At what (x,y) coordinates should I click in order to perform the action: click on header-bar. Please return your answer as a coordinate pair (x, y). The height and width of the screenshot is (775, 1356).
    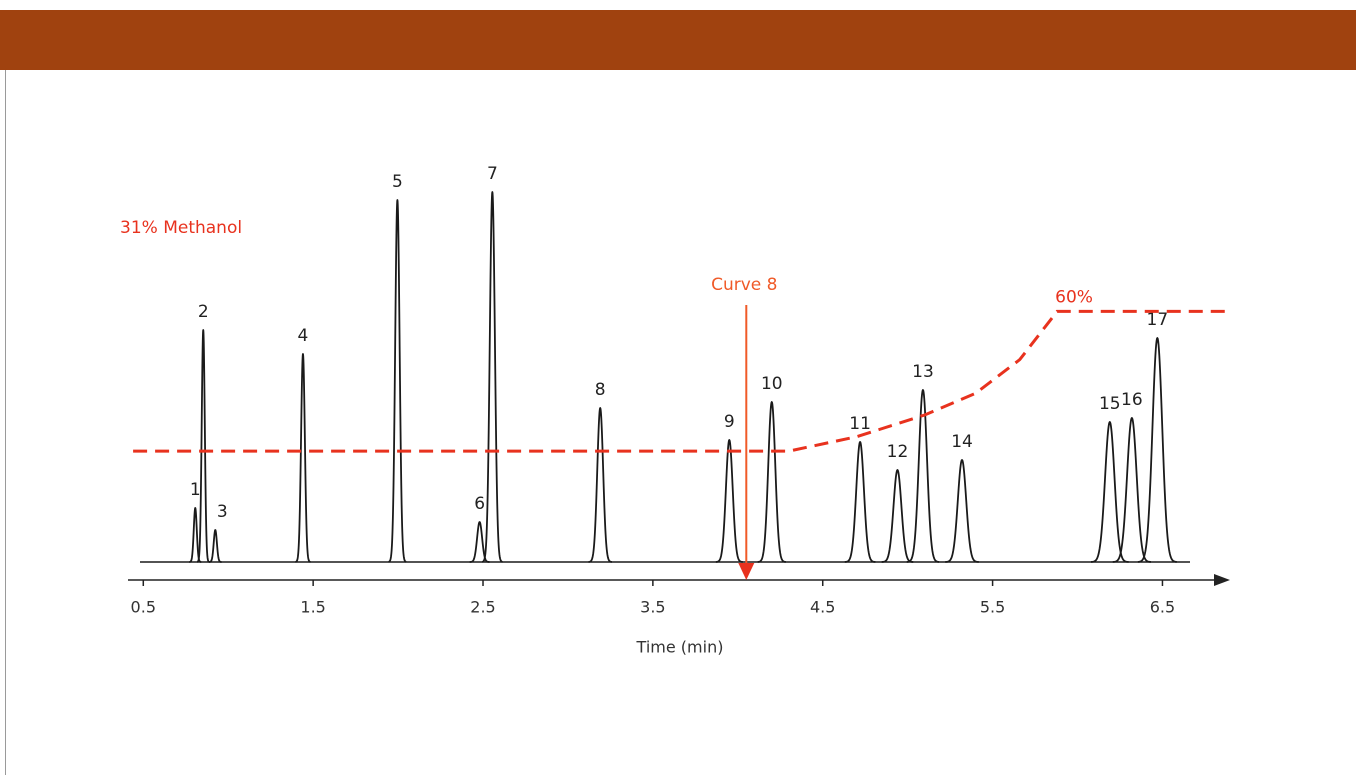
    Looking at the image, I should click on (678, 40).